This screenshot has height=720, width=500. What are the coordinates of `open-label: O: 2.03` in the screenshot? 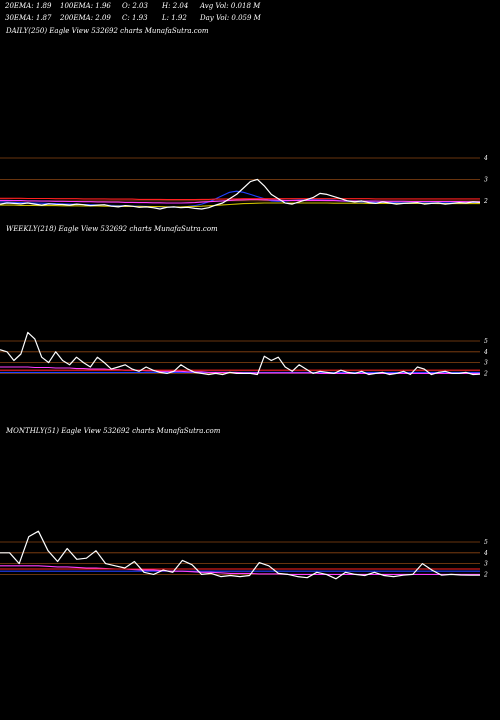 It's located at (135, 6).